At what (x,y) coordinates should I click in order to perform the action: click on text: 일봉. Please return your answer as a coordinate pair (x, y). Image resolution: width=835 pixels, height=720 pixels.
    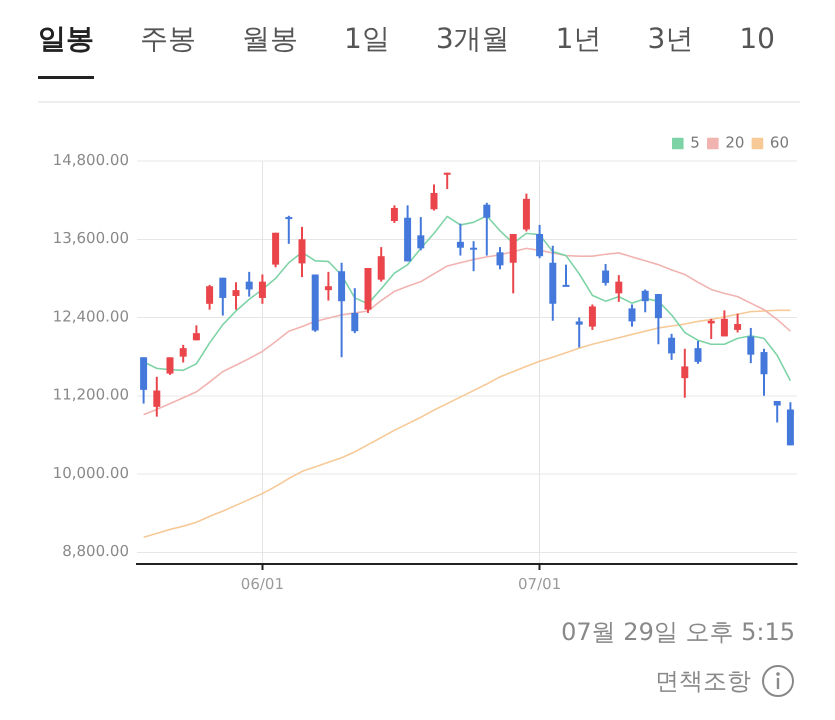
    Looking at the image, I should click on (66, 50).